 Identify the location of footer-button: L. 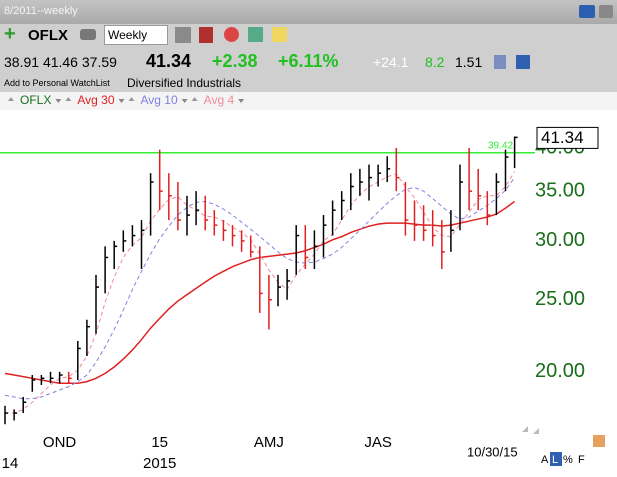
(555, 460).